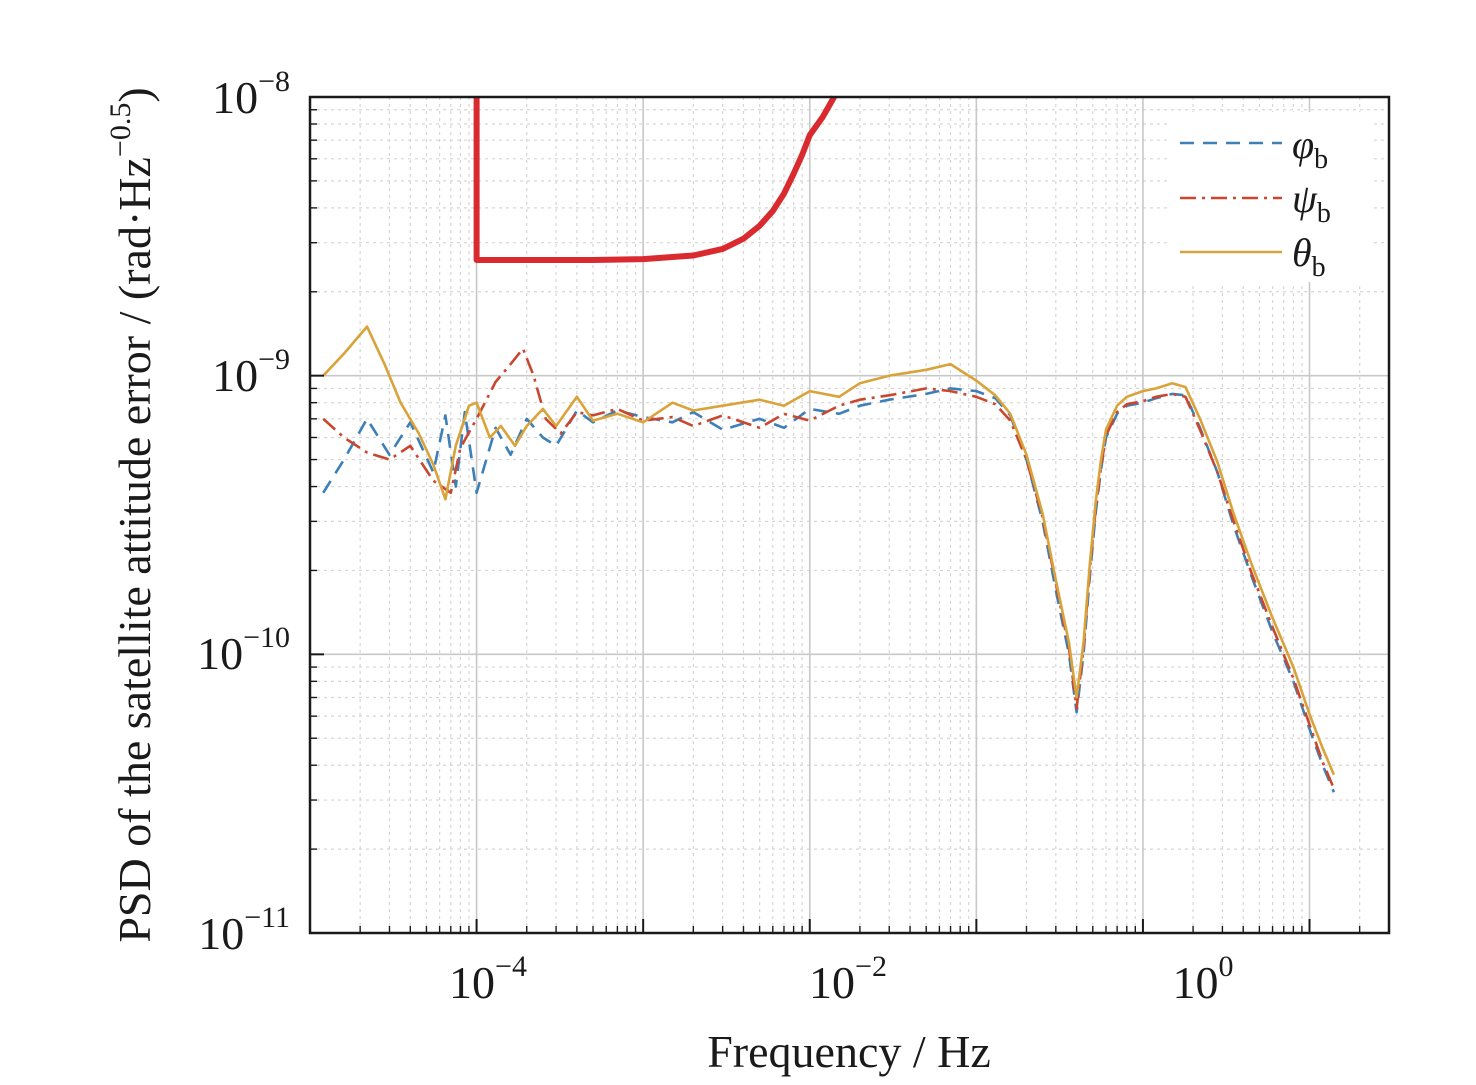  Describe the element at coordinates (251, 94) in the screenshot. I see `y-tick-label-1e-8: 10⁻⁸` at that location.